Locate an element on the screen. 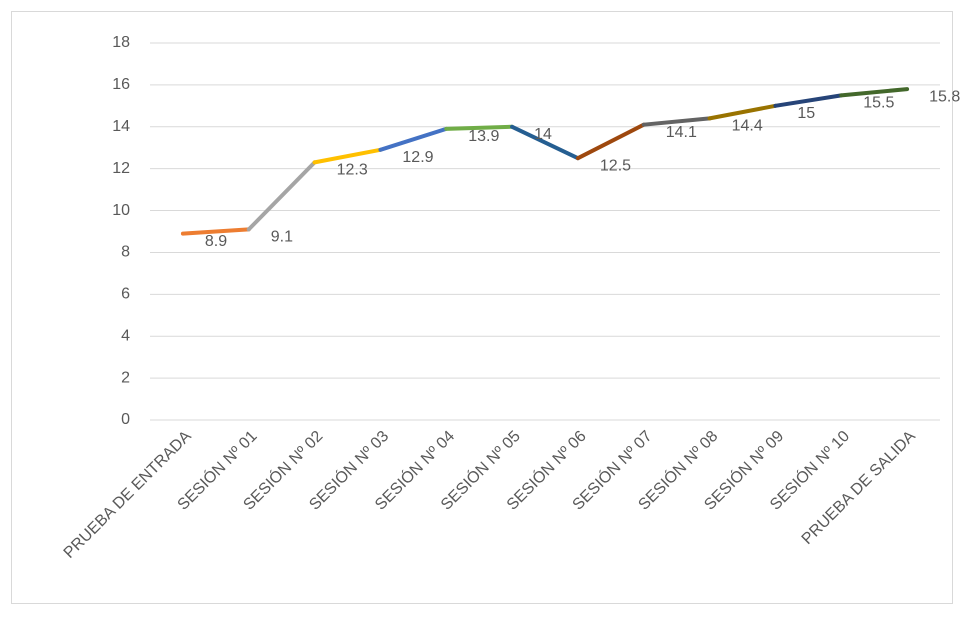 This screenshot has width=964, height=620. y-tick-label: 18 is located at coordinates (121, 42).